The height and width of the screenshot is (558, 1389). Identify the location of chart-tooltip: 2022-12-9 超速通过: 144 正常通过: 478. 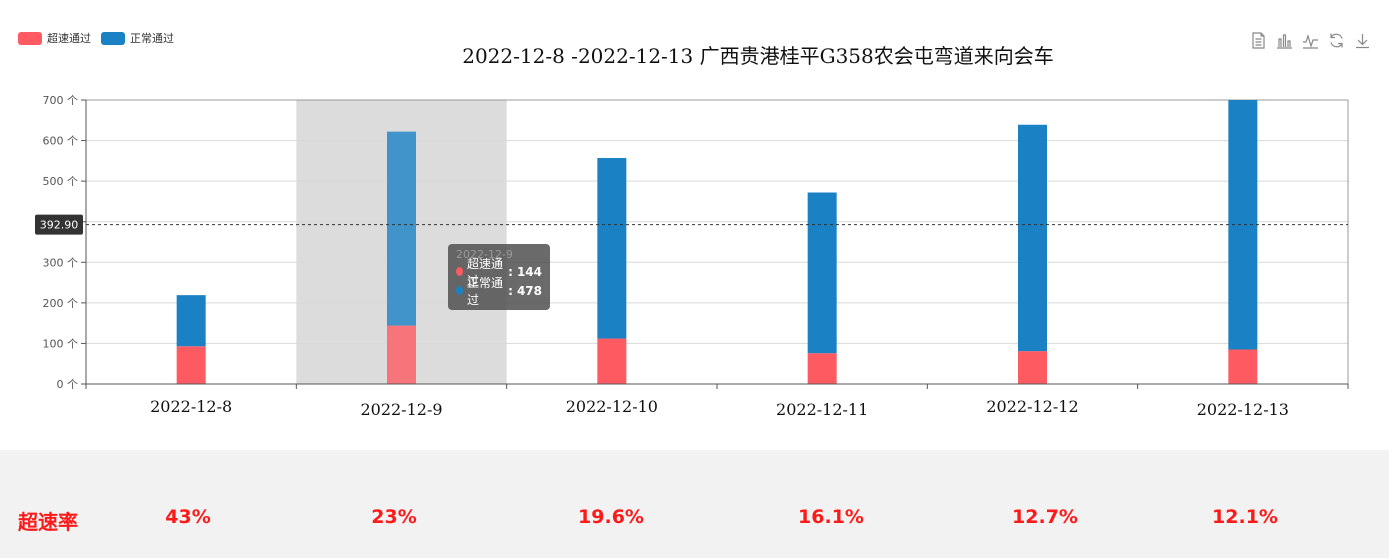
(499, 277).